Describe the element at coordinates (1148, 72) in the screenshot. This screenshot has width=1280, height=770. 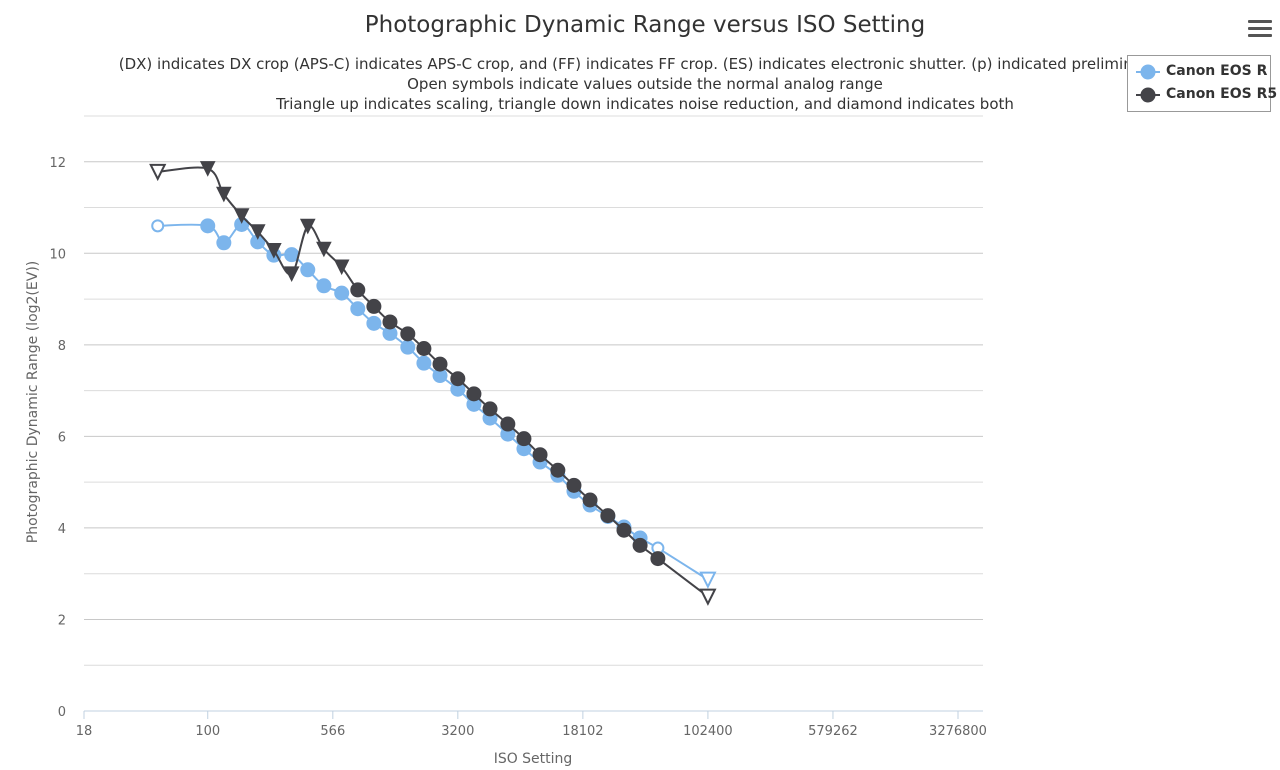
I see `legend-symbol-canon-eos-r` at that location.